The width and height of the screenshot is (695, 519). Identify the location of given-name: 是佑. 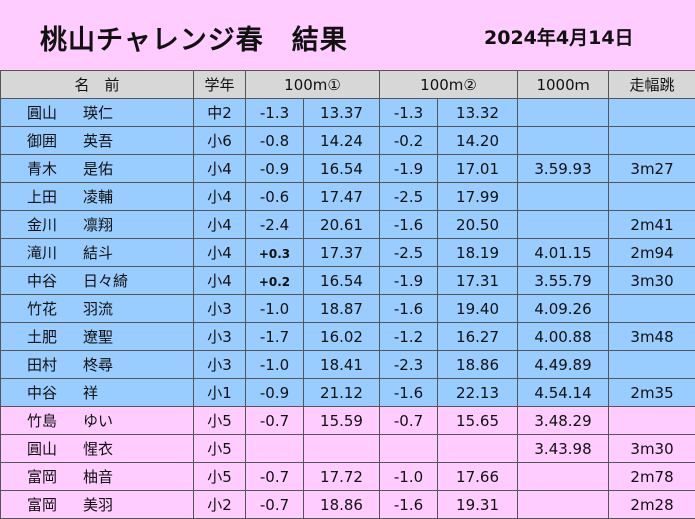
(98, 169).